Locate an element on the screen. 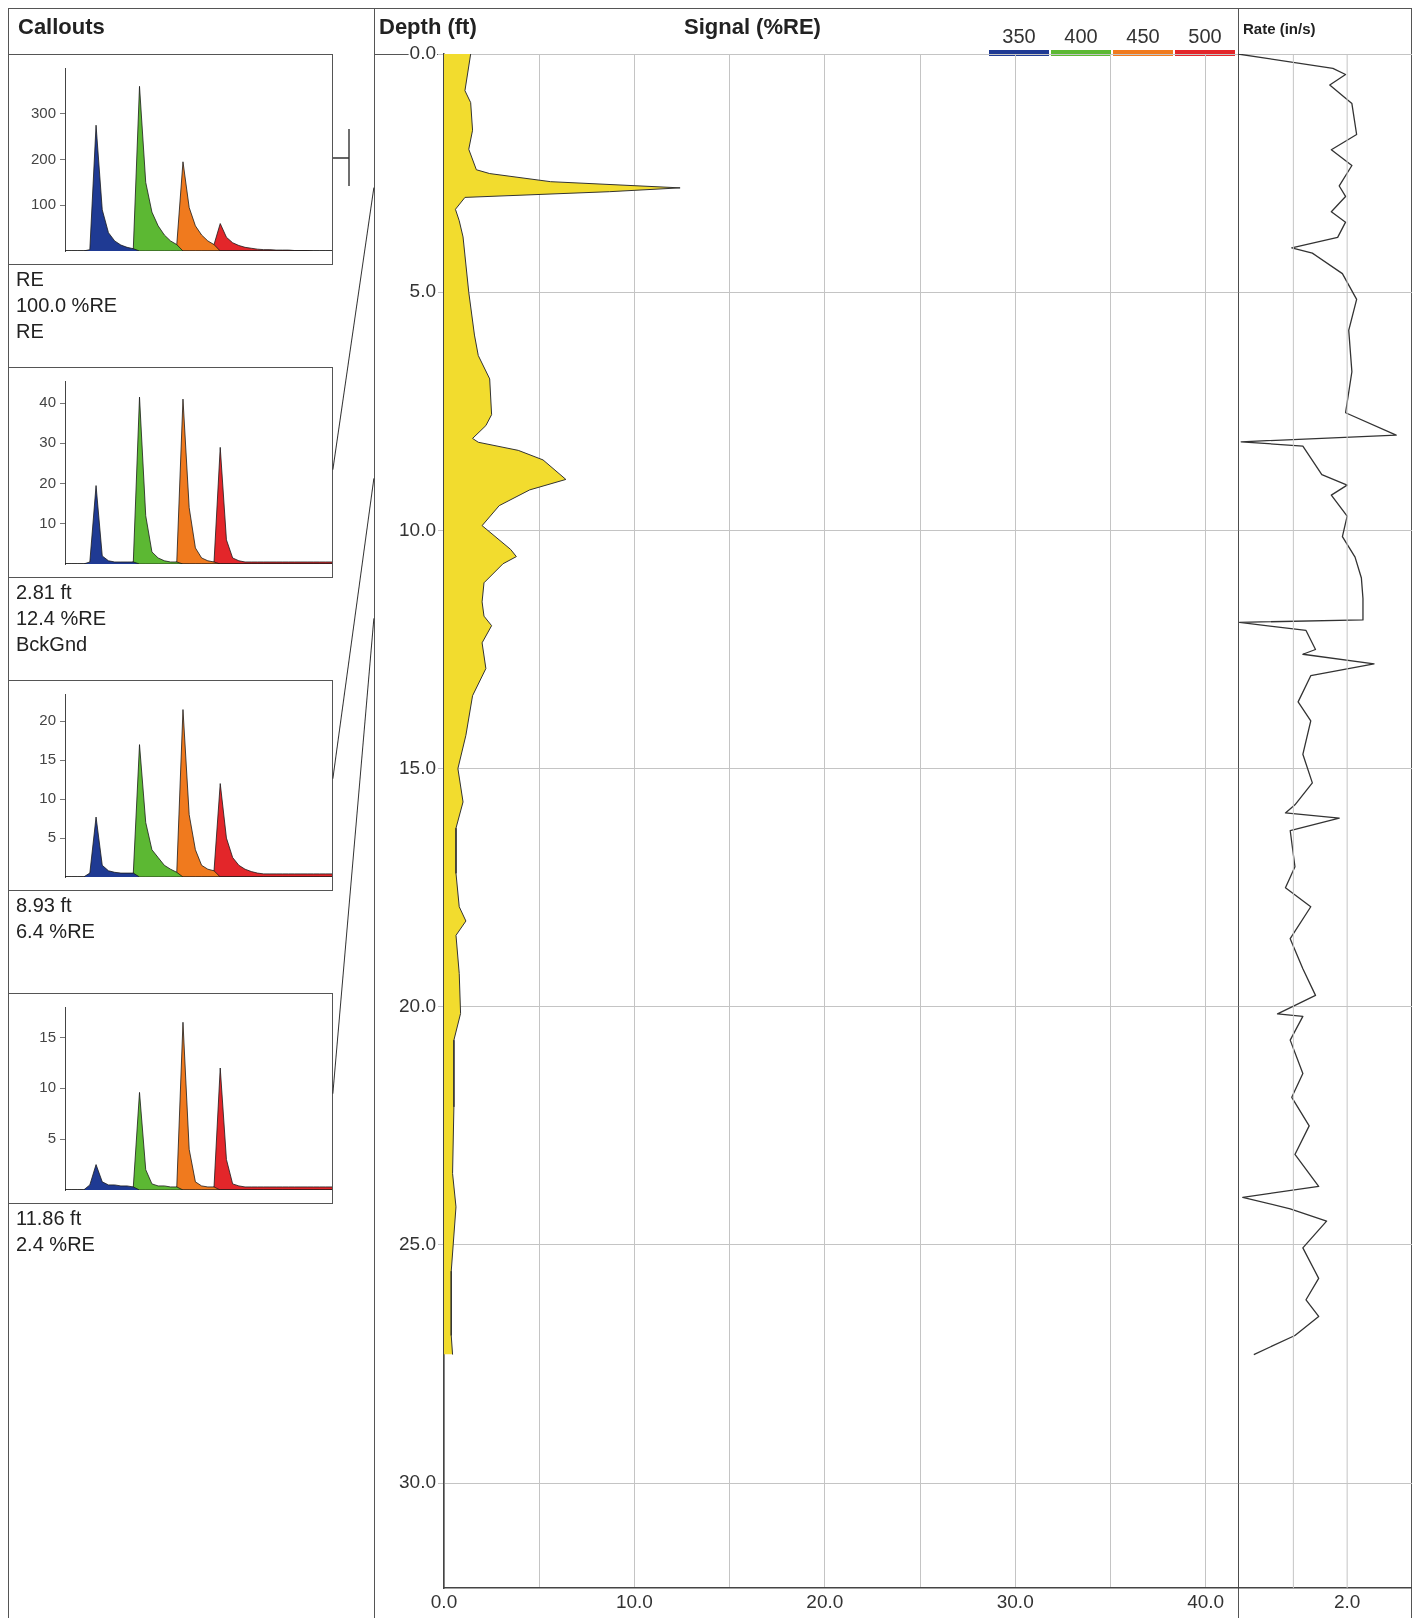  y-tick-label: 25.0 is located at coordinates (417, 1244).